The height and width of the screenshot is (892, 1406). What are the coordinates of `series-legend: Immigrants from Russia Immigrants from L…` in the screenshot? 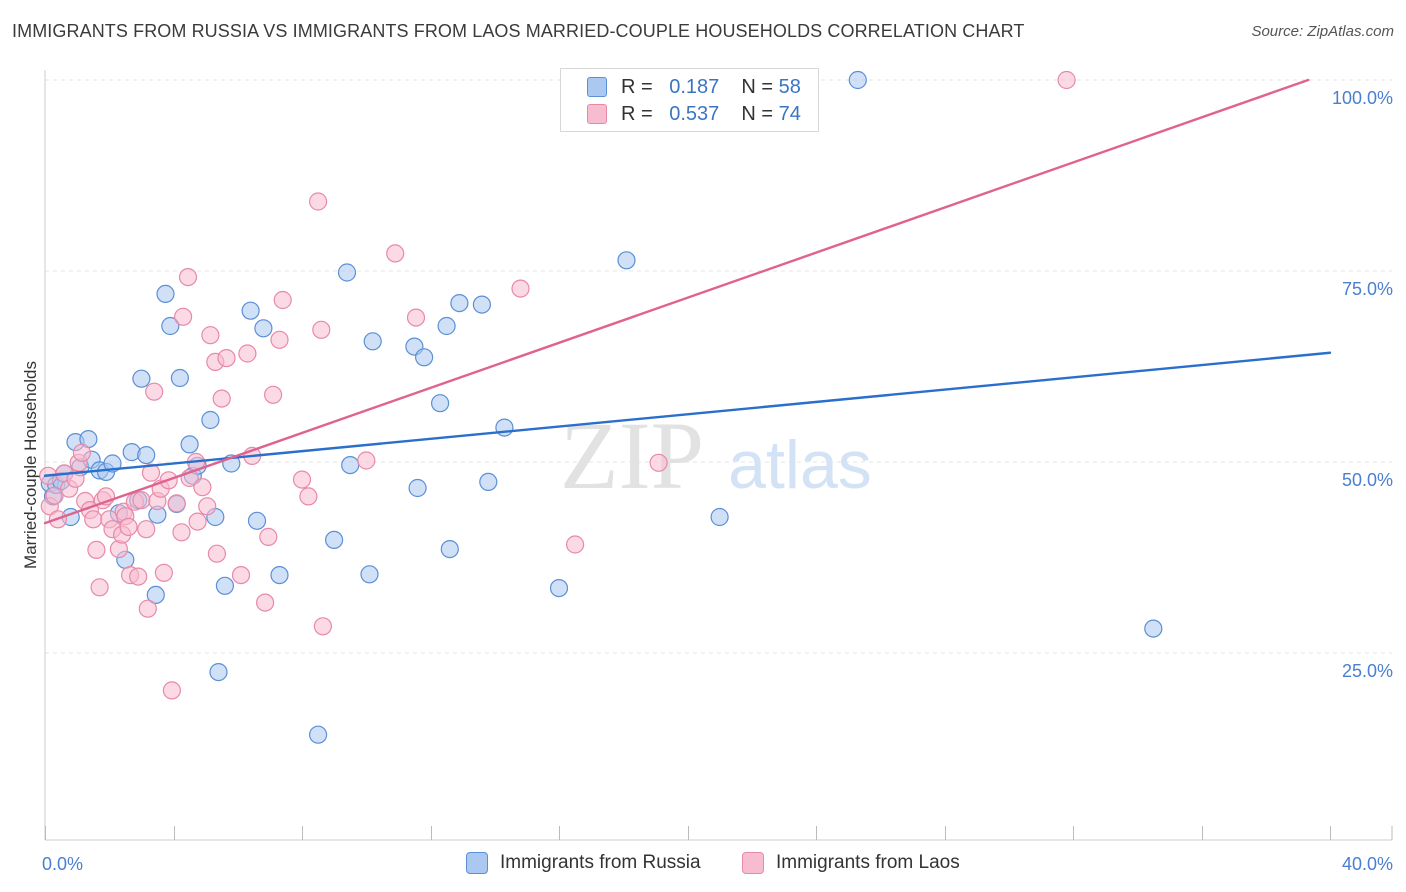 It's located at (703, 865).